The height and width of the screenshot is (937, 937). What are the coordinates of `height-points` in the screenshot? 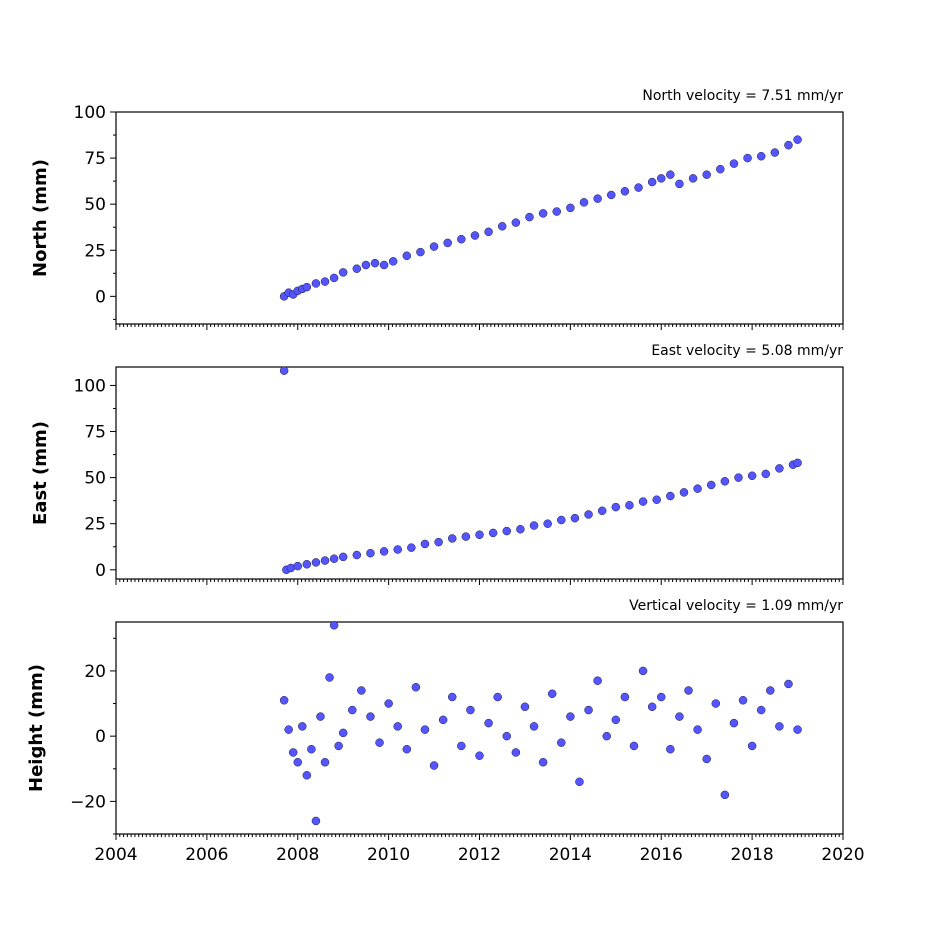 It's located at (540, 723).